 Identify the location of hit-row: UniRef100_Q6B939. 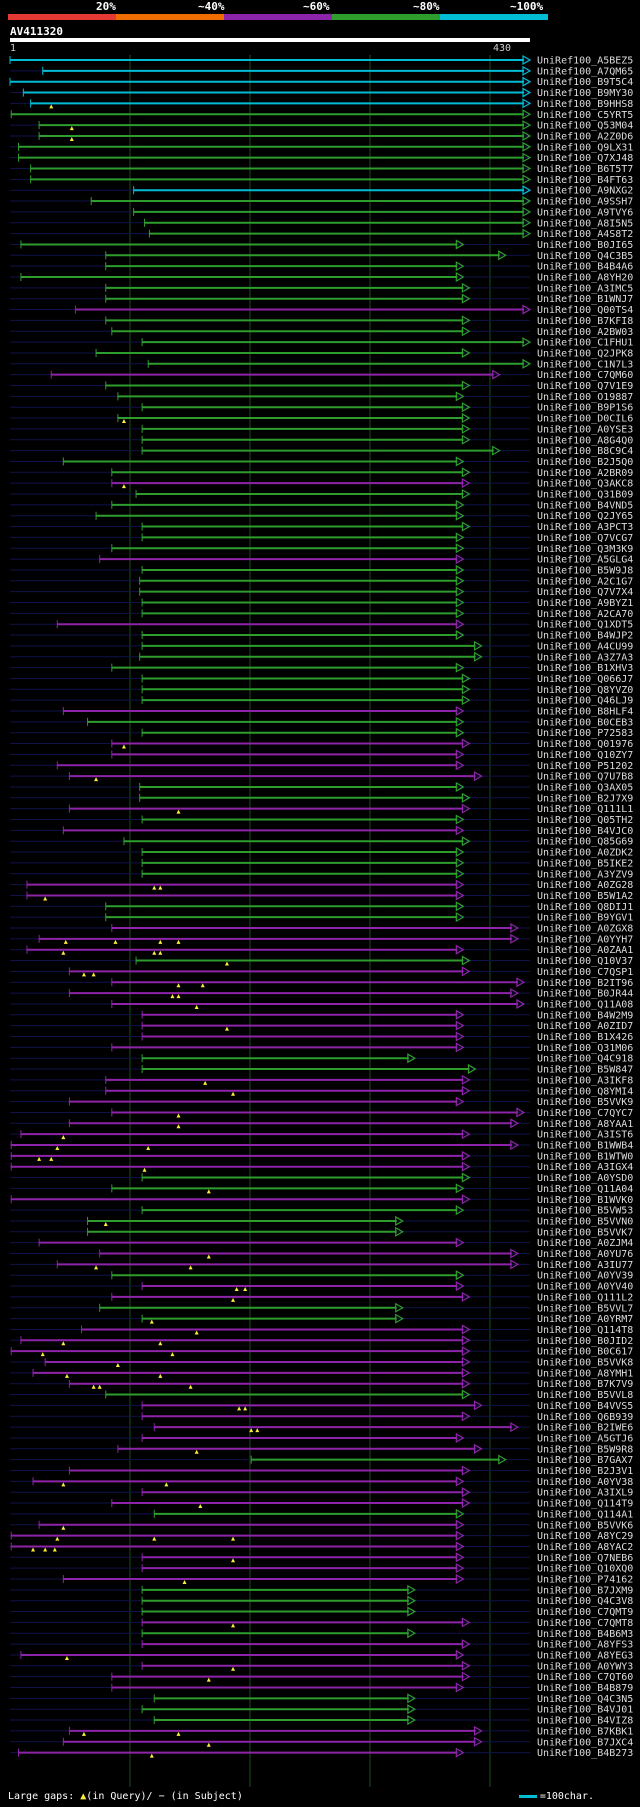
(321, 1417).